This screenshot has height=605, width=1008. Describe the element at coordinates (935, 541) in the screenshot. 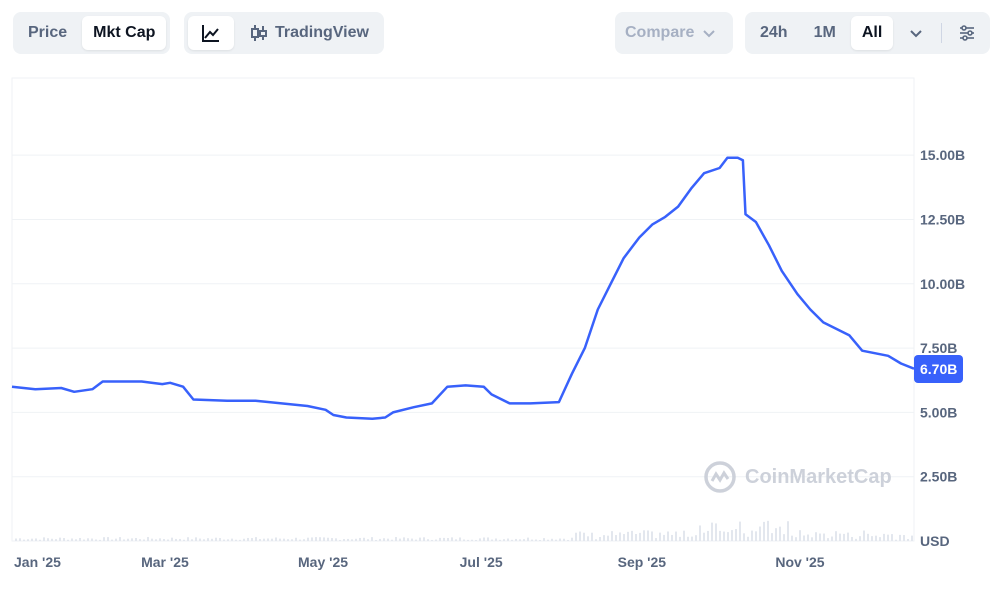

I see `y-tick-label: USD` at that location.